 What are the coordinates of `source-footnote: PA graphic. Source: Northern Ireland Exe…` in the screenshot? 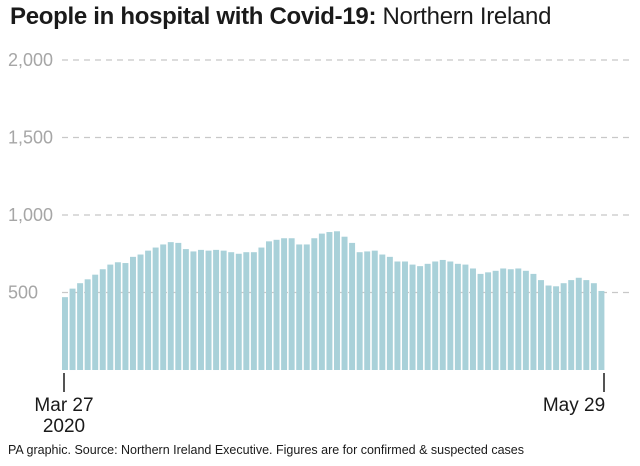 It's located at (266, 450).